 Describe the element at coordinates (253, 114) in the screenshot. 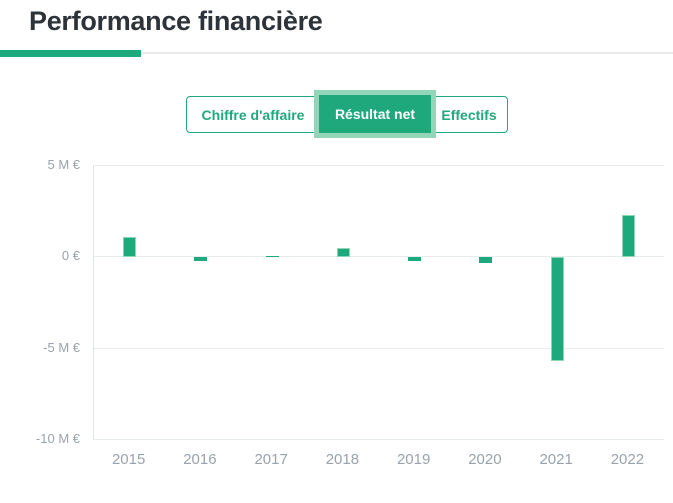

I see `tab-chiffre-daffaire: Chiffre d'affaire` at that location.